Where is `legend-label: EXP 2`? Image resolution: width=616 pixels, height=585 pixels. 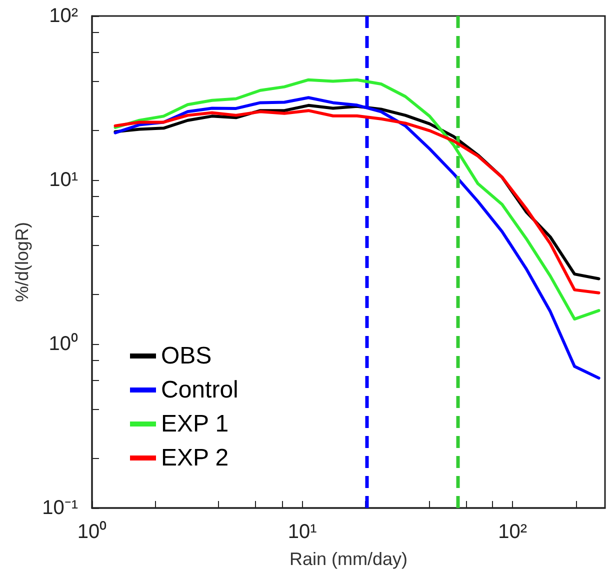 legend-label: EXP 2 is located at coordinates (195, 458).